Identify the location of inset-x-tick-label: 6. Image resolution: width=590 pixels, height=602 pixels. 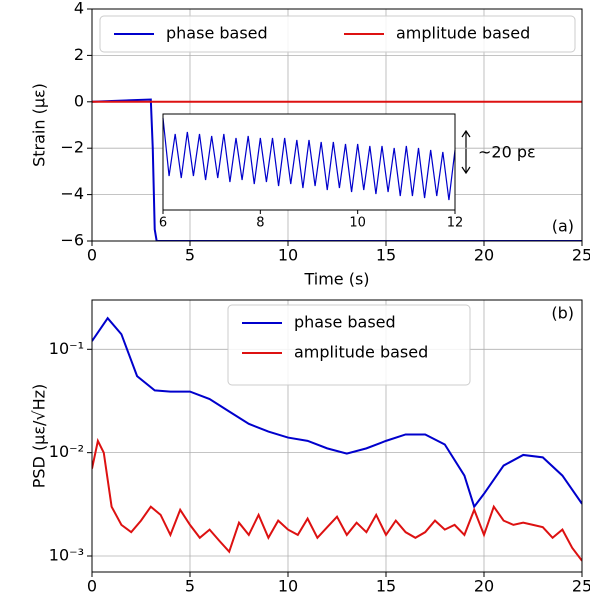
(163, 223).